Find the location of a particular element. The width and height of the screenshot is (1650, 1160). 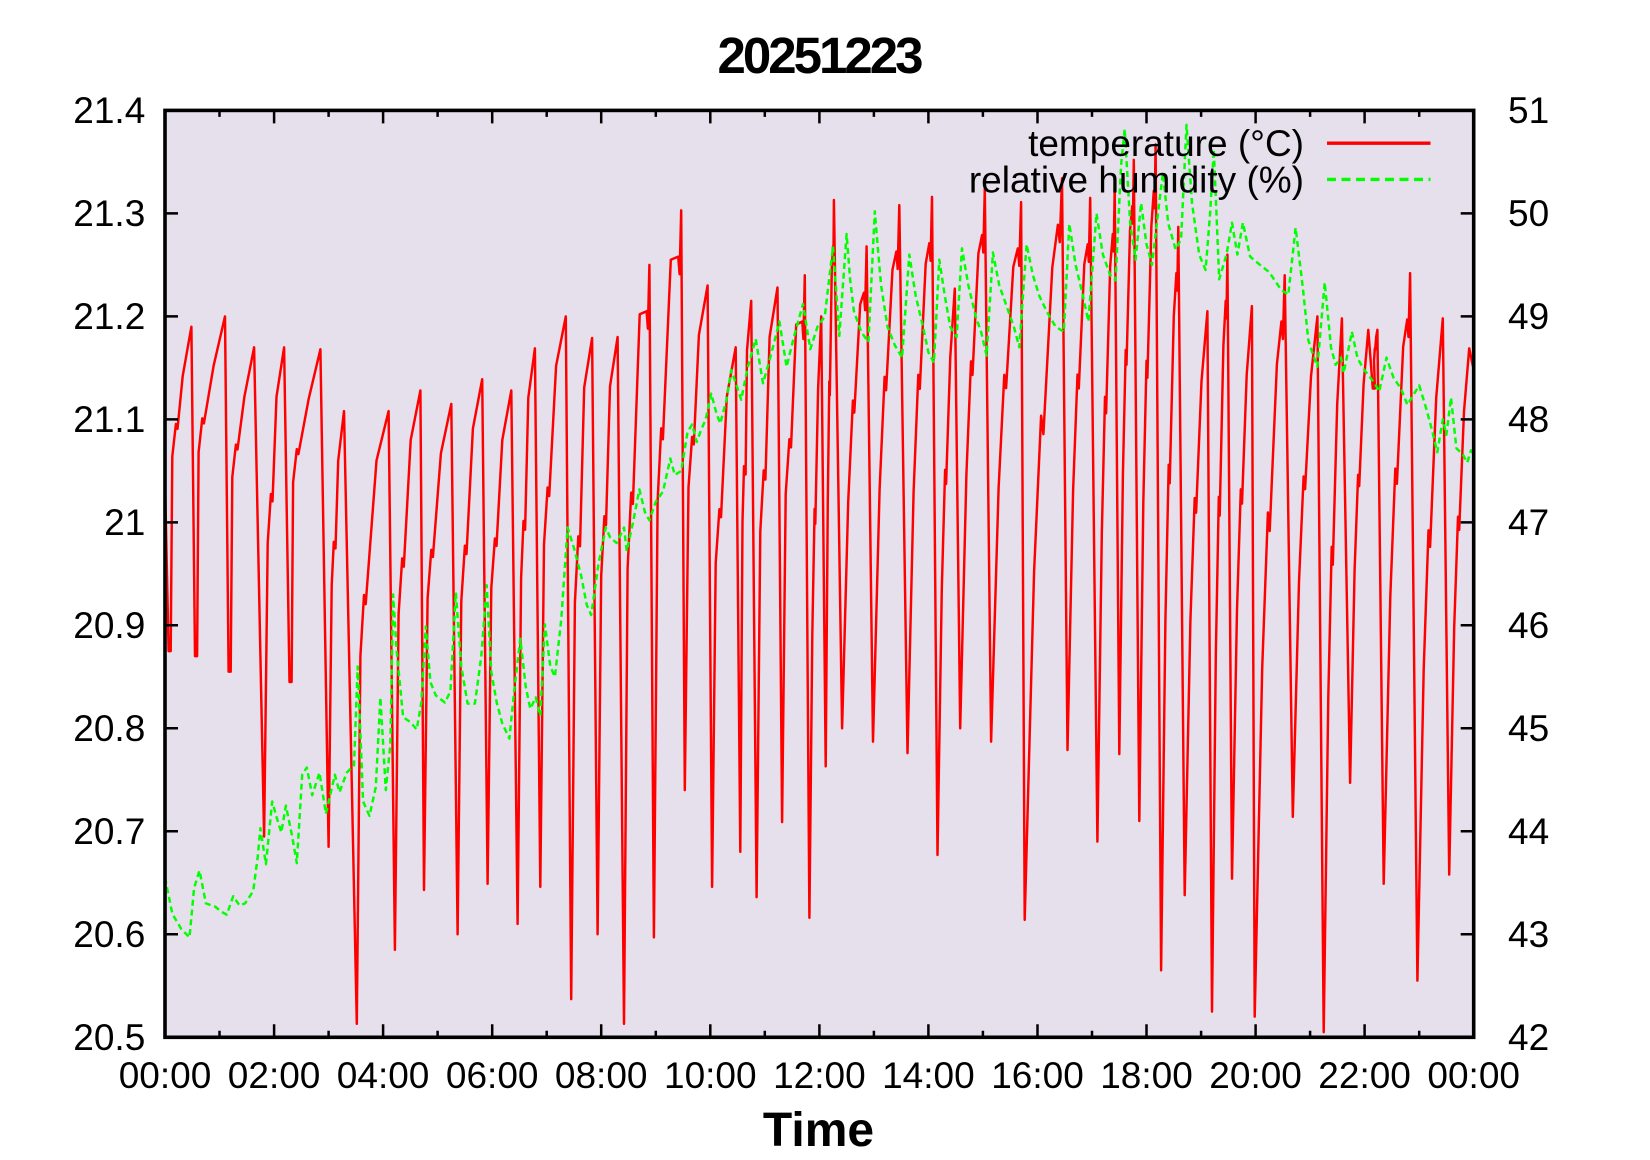

svg-text: 20.5 is located at coordinates (109, 1037).